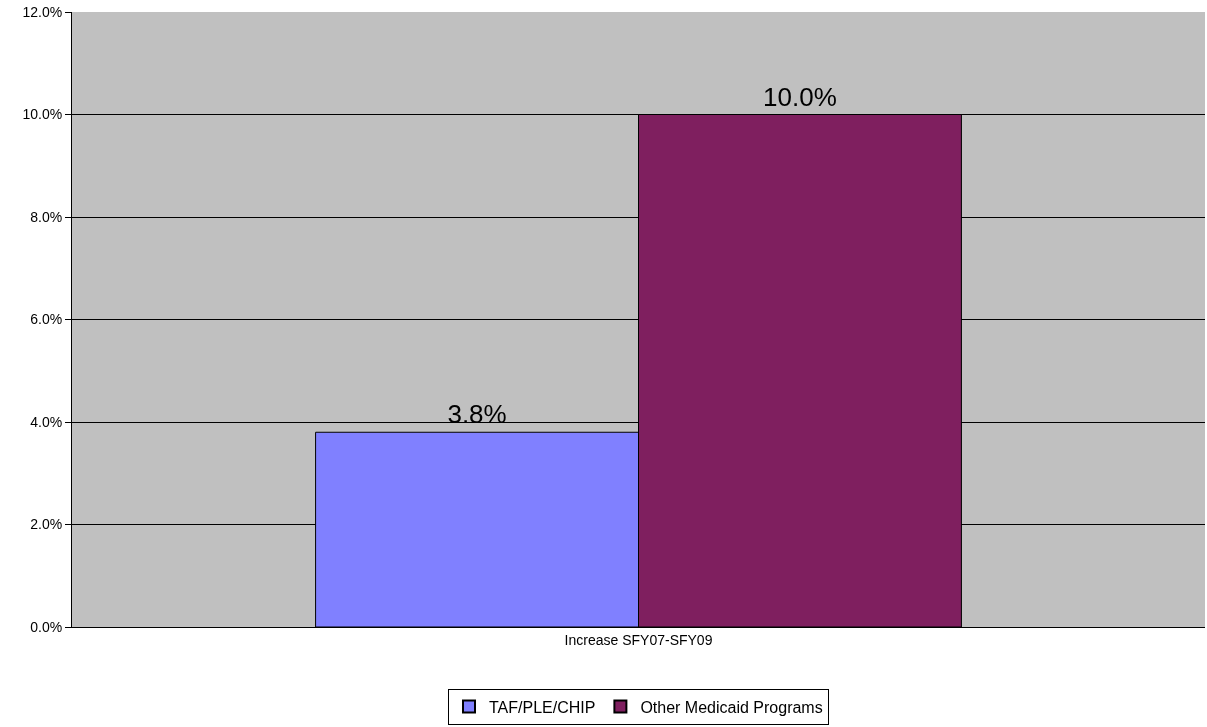 Image resolution: width=1207 pixels, height=727 pixels. I want to click on legend-label: Other Medicaid Programs, so click(731, 707).